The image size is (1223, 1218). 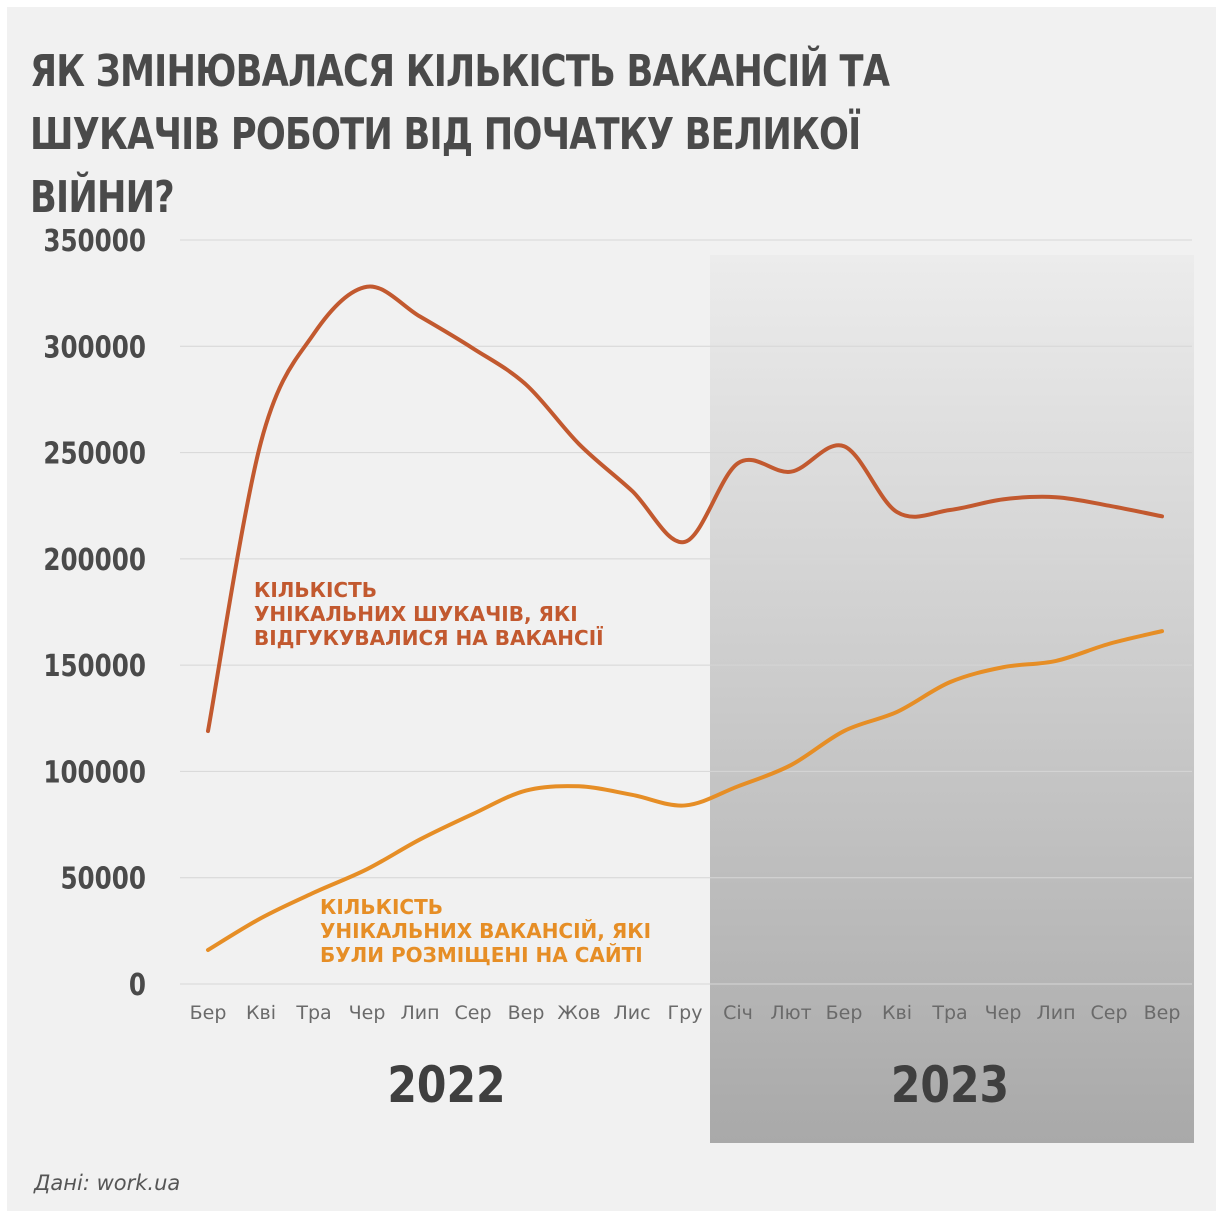 I want to click on y-tick-label: 250000, so click(x=94, y=454).